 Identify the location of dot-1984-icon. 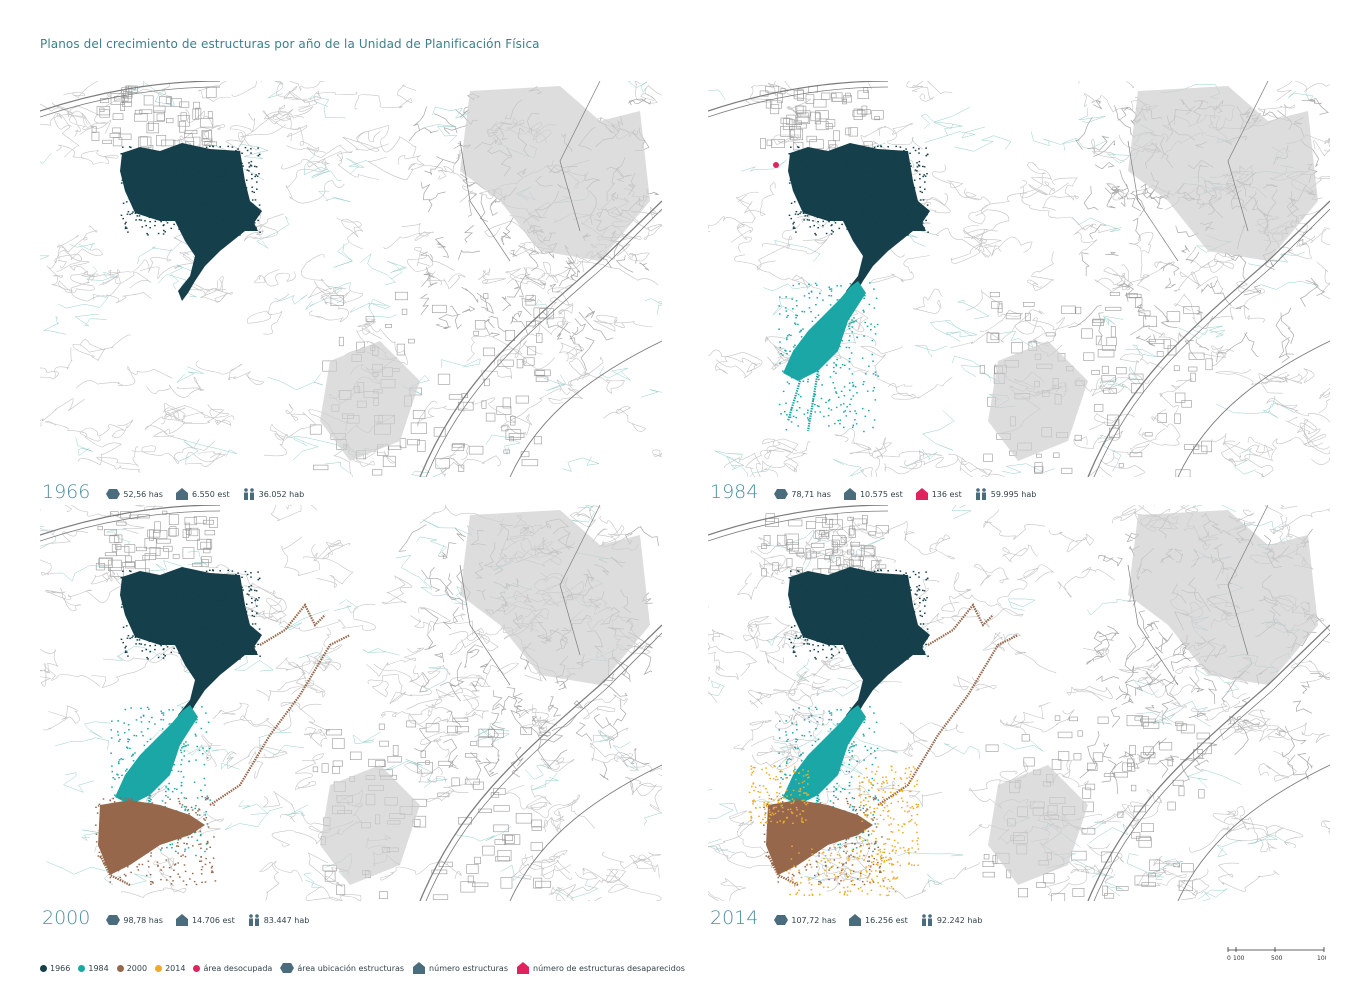
(82, 968).